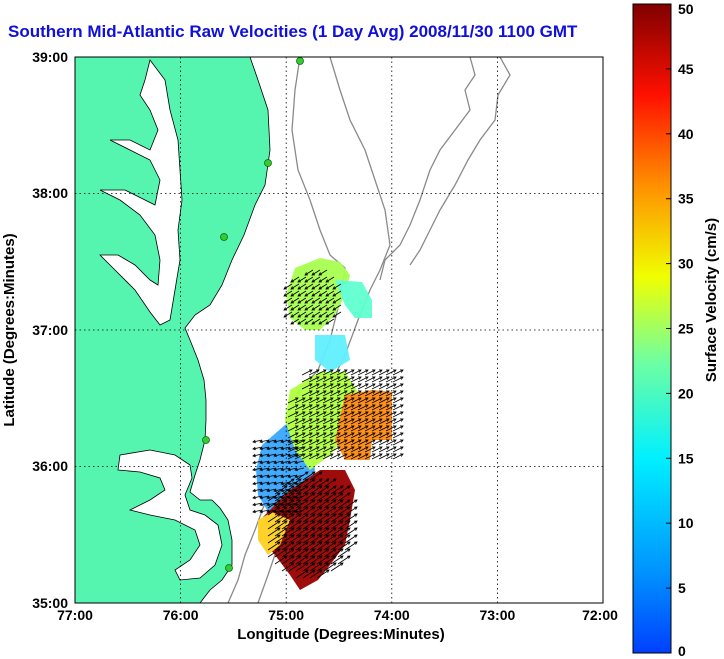  What do you see at coordinates (50, 57) in the screenshot?
I see `lat-tick-label: 39:00` at bounding box center [50, 57].